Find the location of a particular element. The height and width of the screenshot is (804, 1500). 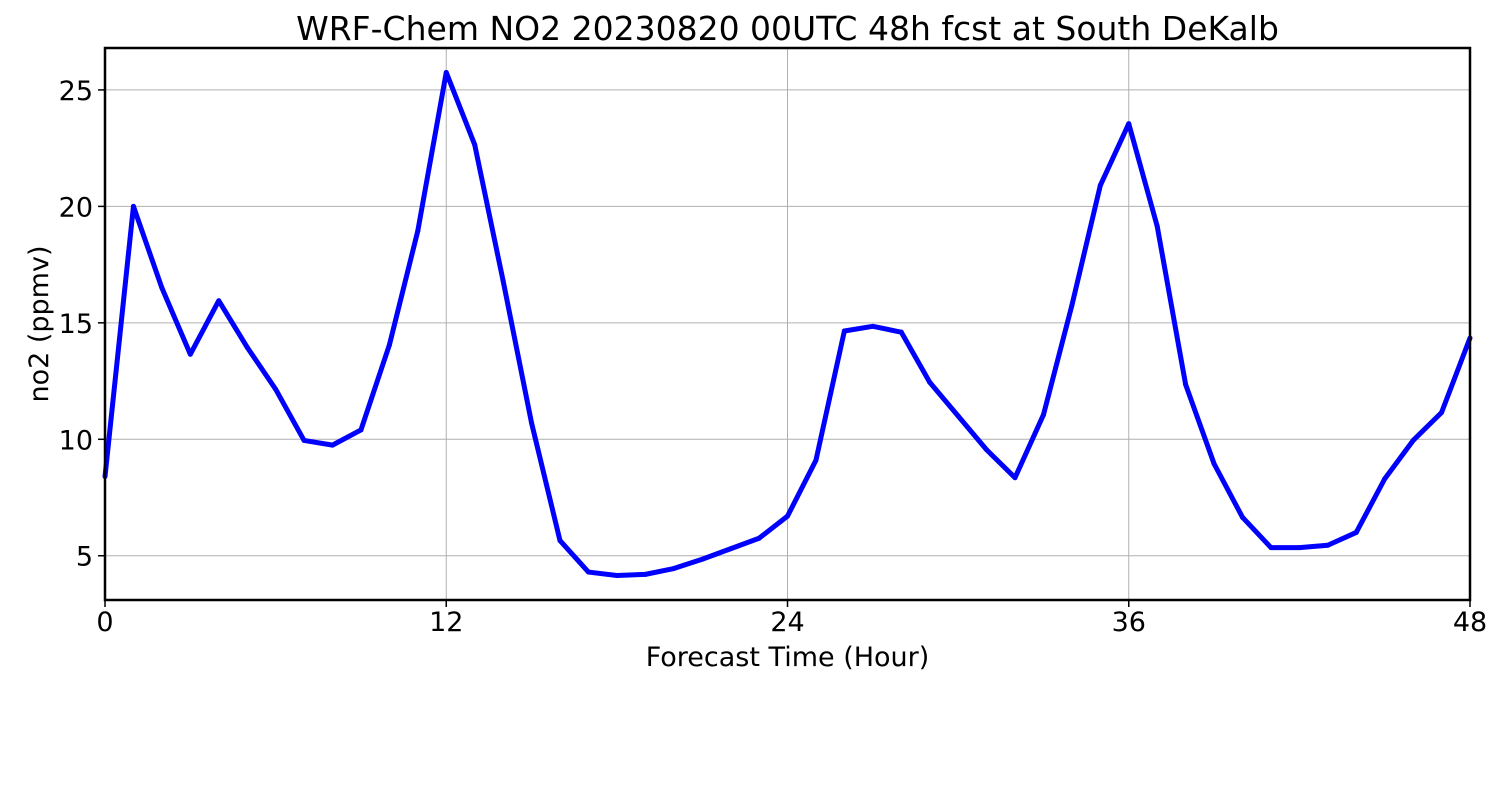

x-tick-label: 0 is located at coordinates (104, 622).